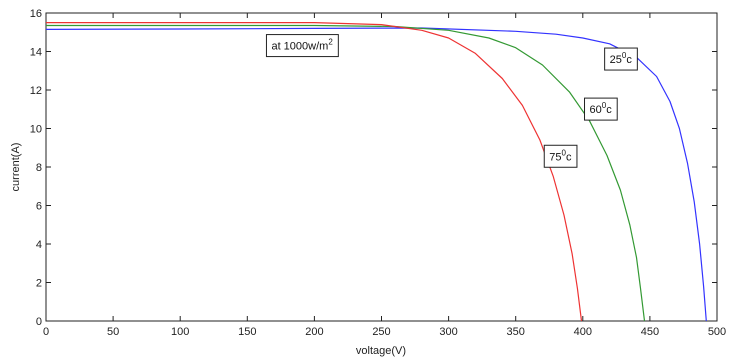  What do you see at coordinates (650, 332) in the screenshot?
I see `x-tick-label: 450` at bounding box center [650, 332].